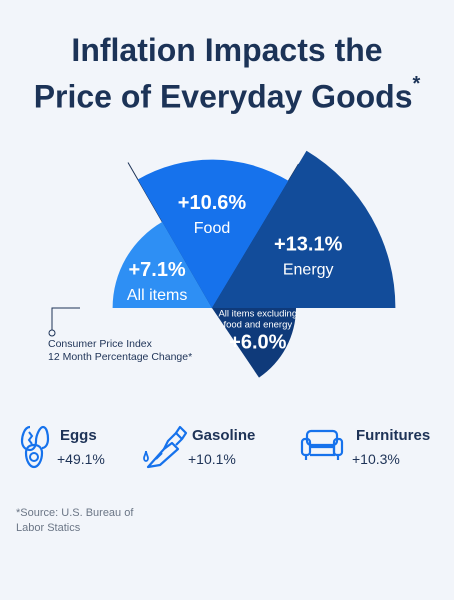  I want to click on slice-all-items, so click(162, 264).